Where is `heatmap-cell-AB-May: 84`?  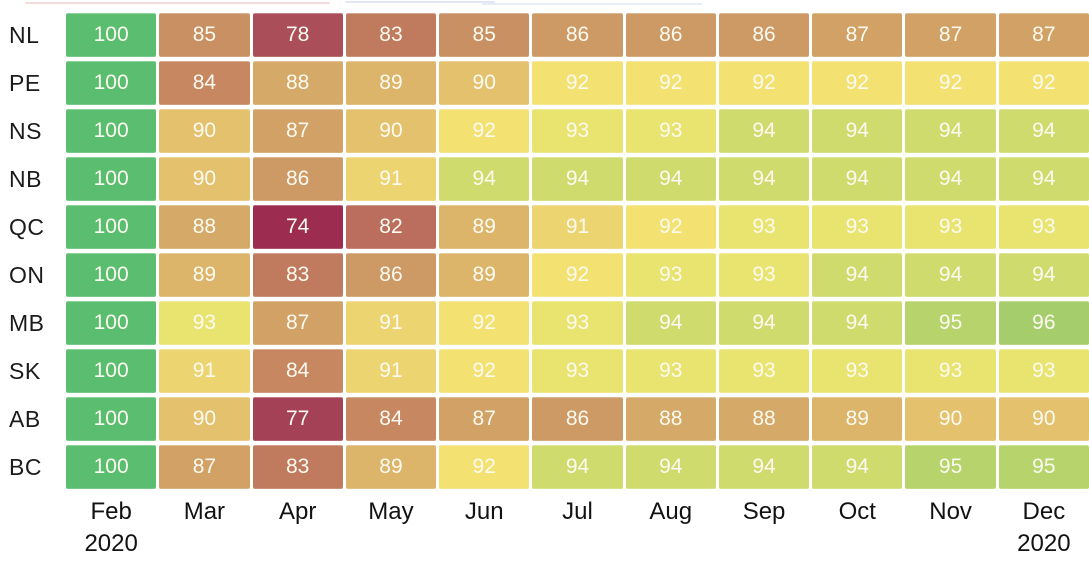 heatmap-cell-AB-May: 84 is located at coordinates (391, 419).